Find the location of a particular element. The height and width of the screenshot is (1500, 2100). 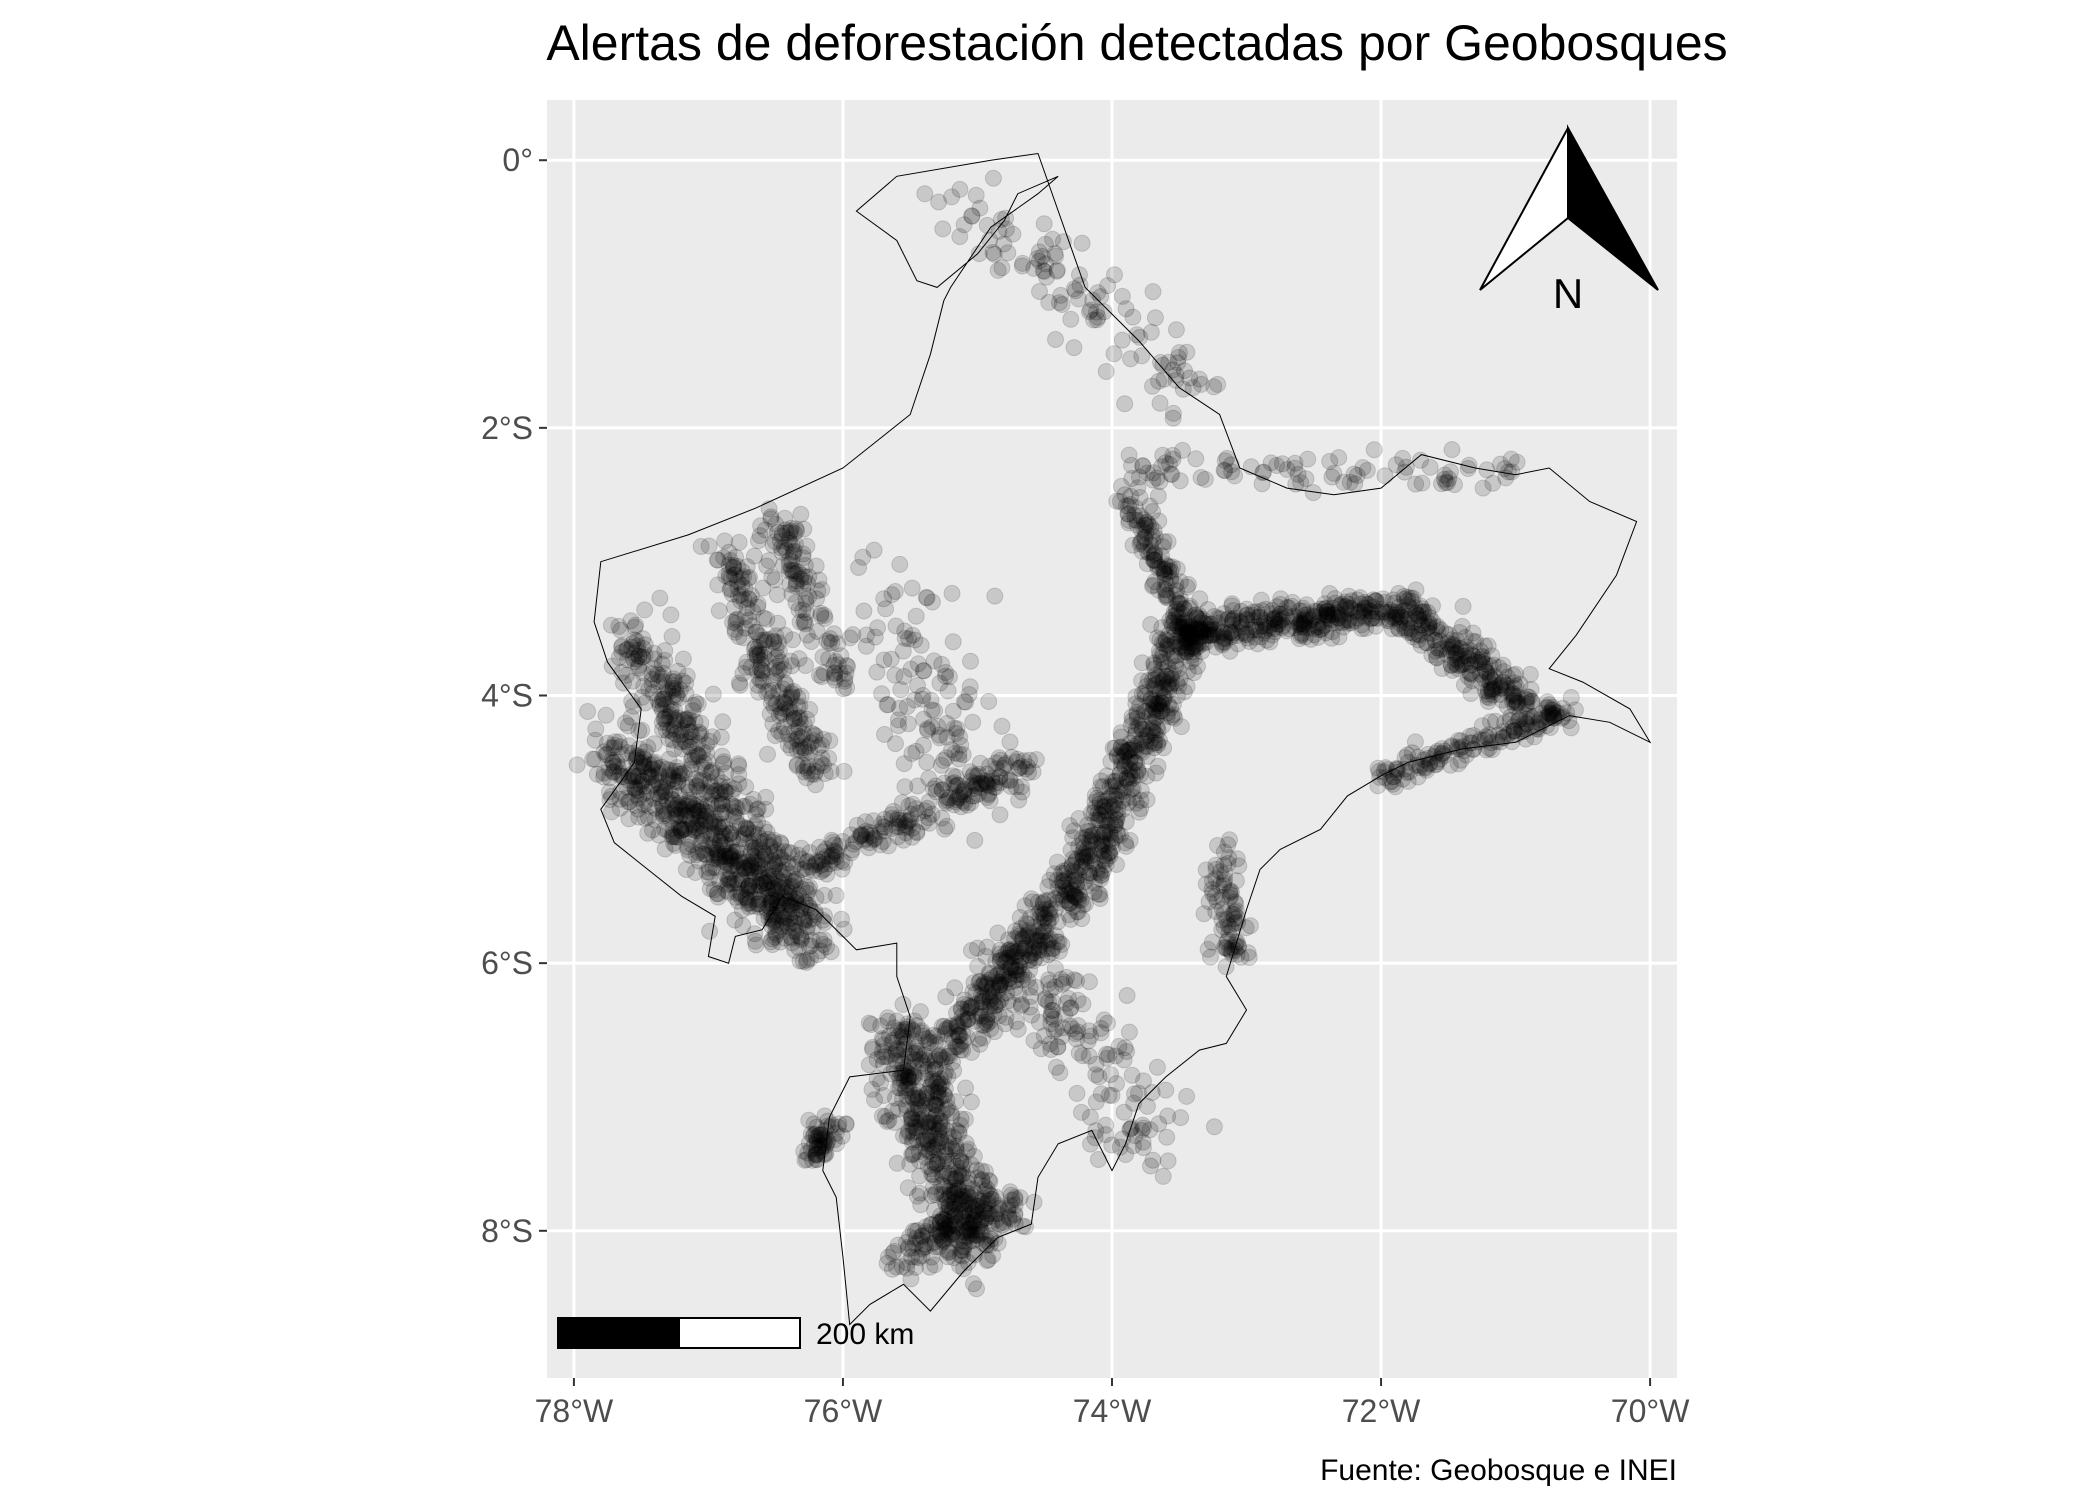

scale-bar-white-segment is located at coordinates (739, 1333).